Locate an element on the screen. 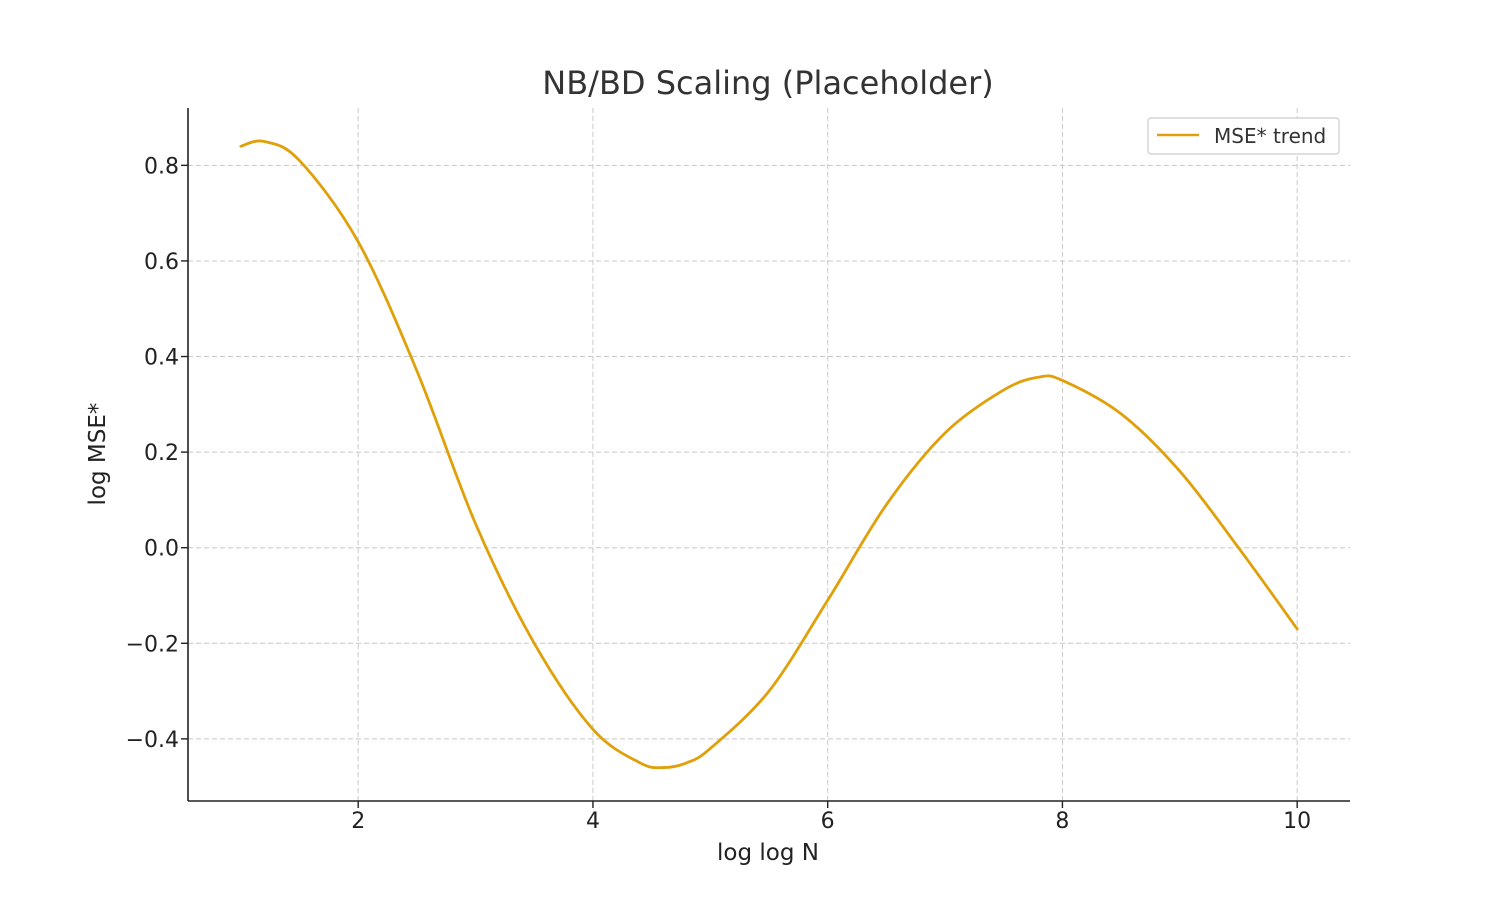 The height and width of the screenshot is (900, 1500). y-tick-label: −0.4 is located at coordinates (152, 740).